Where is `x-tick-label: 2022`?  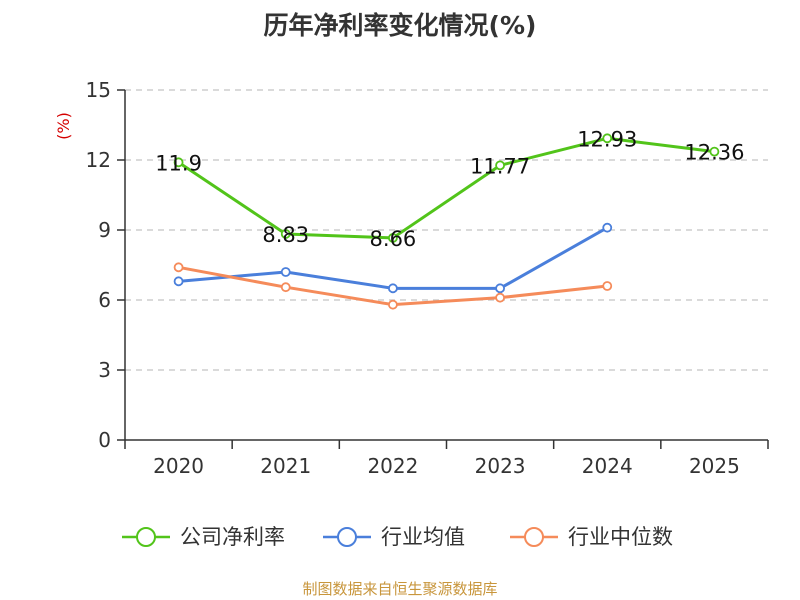
x-tick-label: 2022 is located at coordinates (392, 466).